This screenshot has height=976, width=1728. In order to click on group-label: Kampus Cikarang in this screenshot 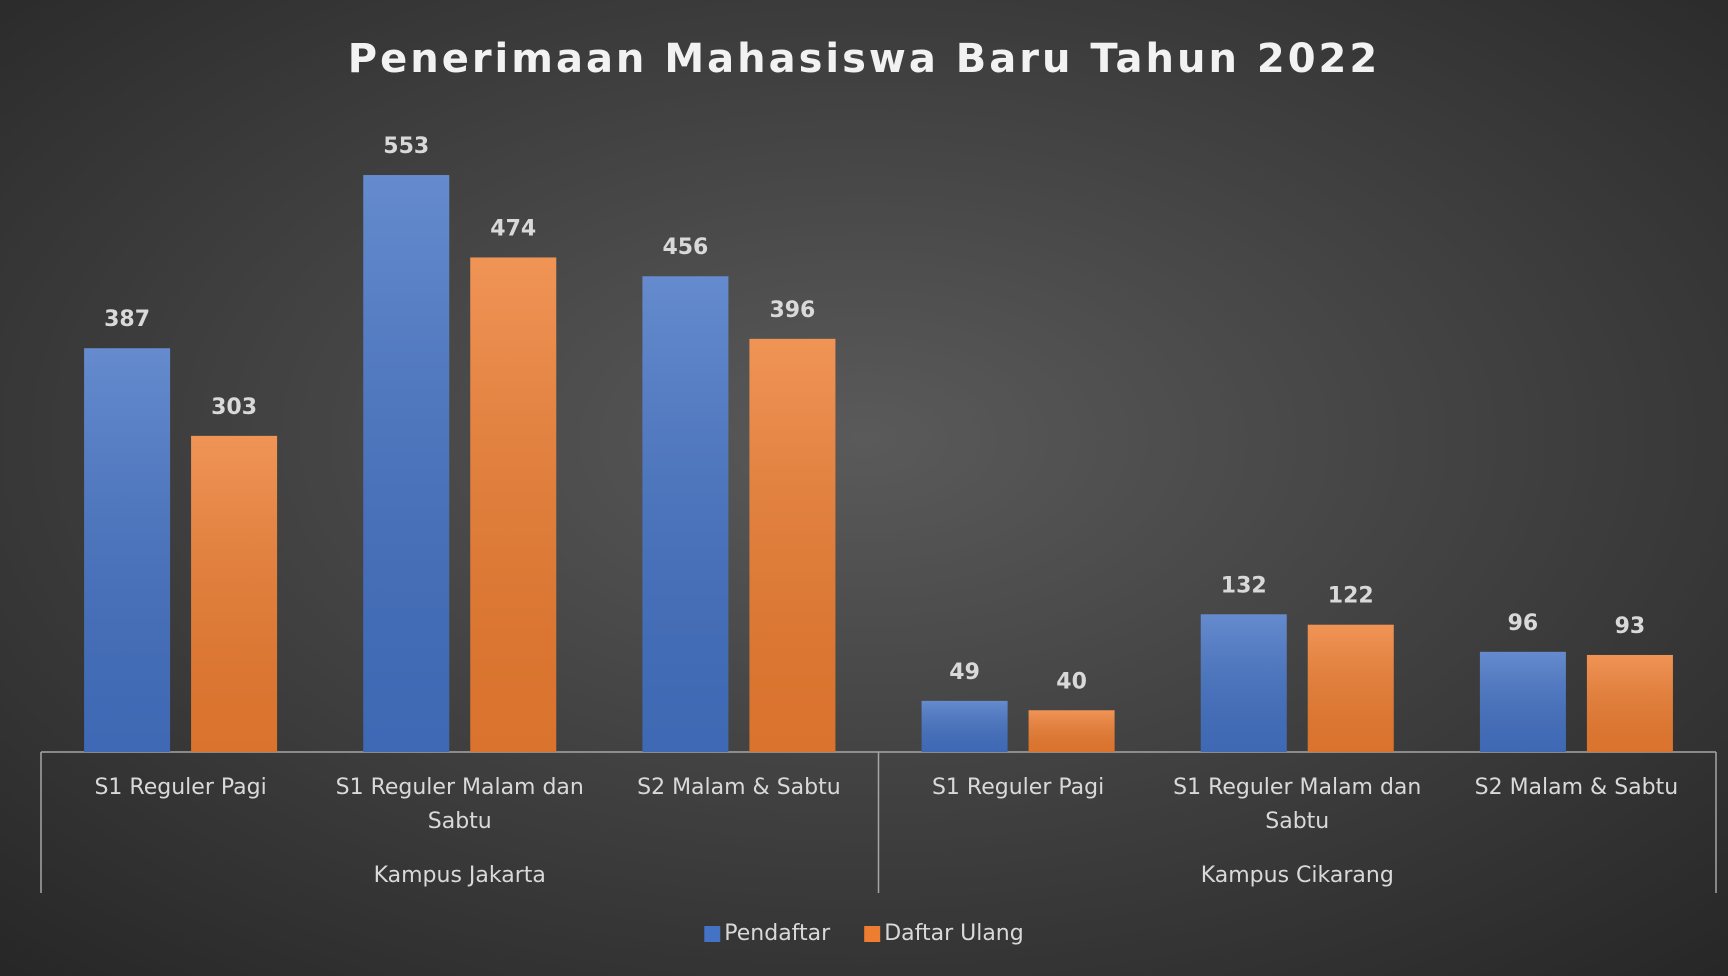, I will do `click(1297, 875)`.